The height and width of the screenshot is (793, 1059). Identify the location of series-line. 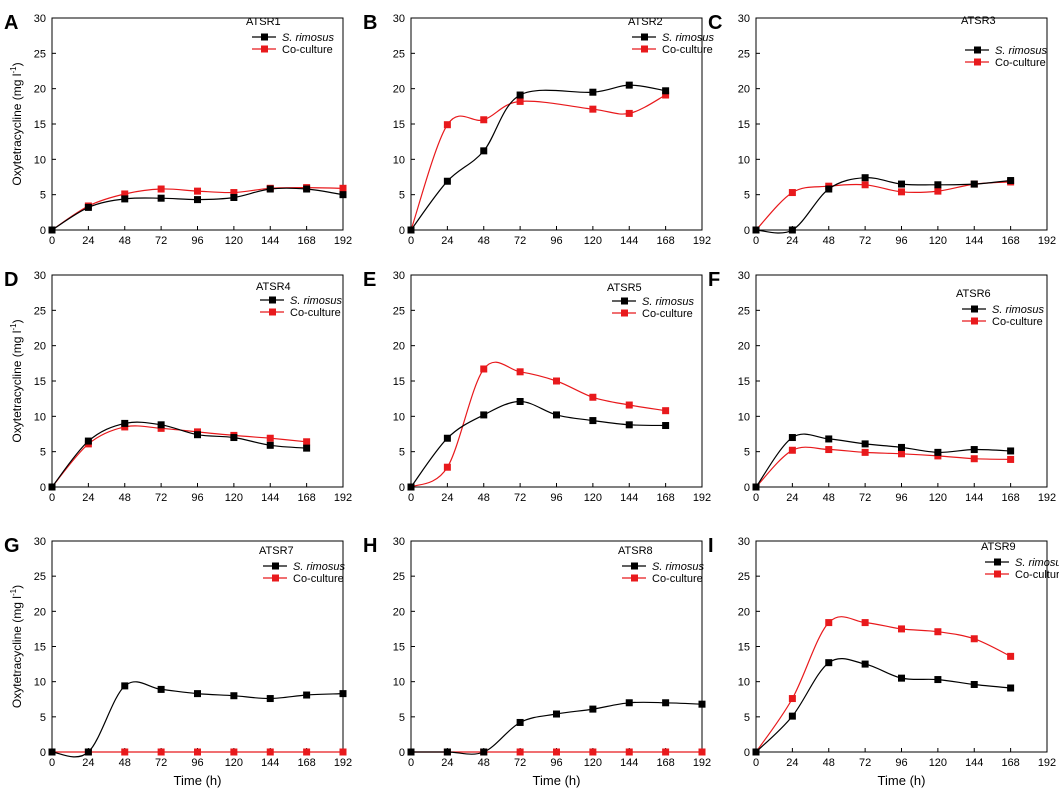
(179, 454).